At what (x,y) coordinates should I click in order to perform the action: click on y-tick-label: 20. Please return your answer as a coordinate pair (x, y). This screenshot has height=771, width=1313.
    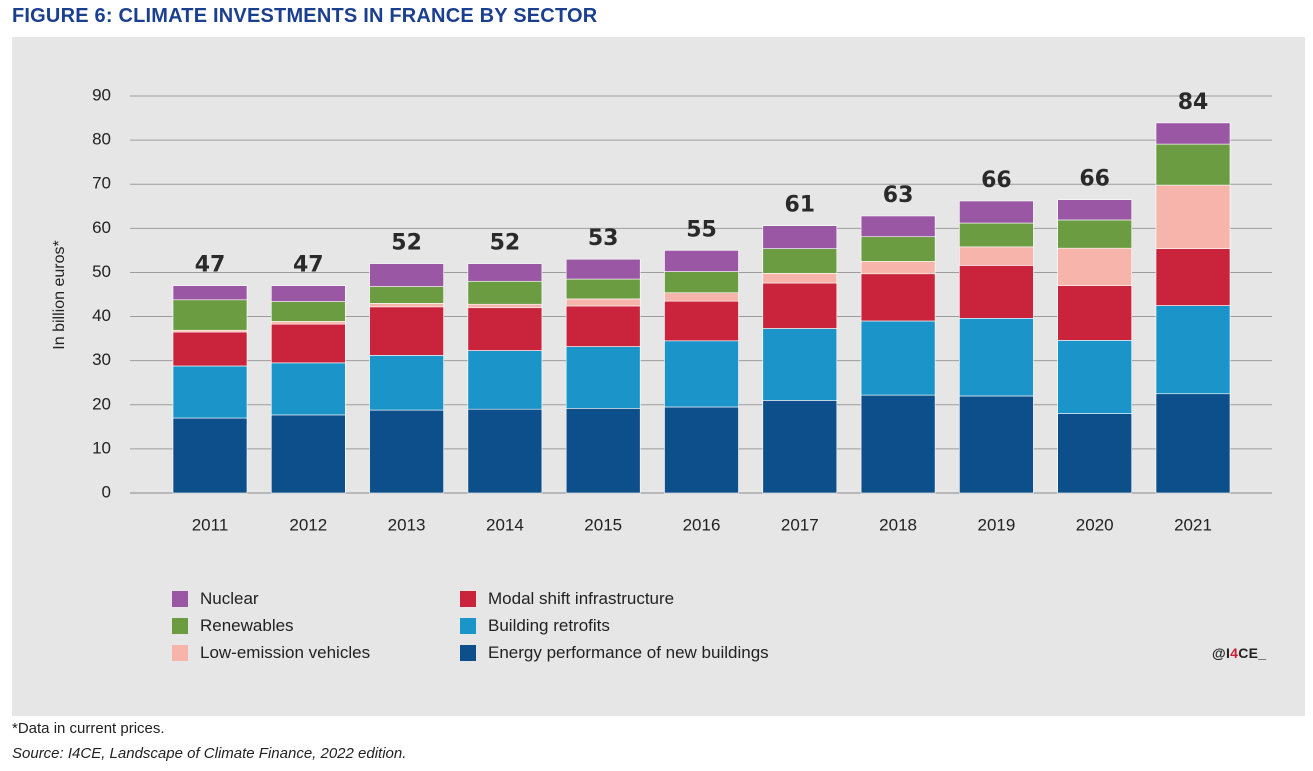
    Looking at the image, I should click on (101, 403).